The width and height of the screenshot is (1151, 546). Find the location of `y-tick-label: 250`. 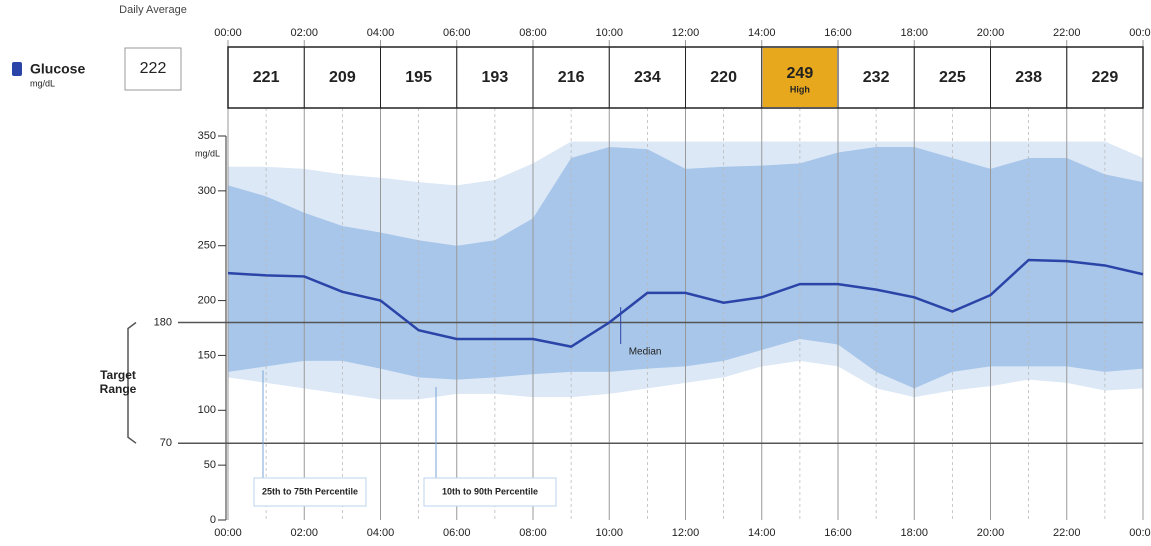

y-tick-label: 250 is located at coordinates (207, 246).